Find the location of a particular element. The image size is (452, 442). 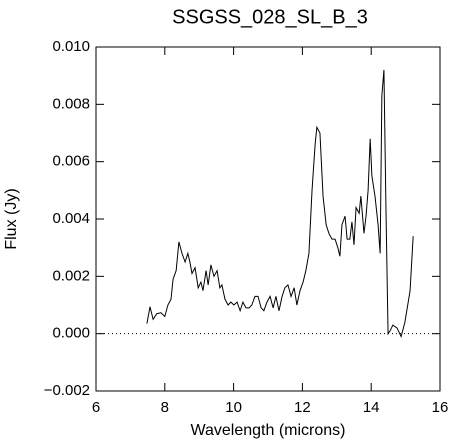

y-tick-label: 0.006 is located at coordinates (71, 161).